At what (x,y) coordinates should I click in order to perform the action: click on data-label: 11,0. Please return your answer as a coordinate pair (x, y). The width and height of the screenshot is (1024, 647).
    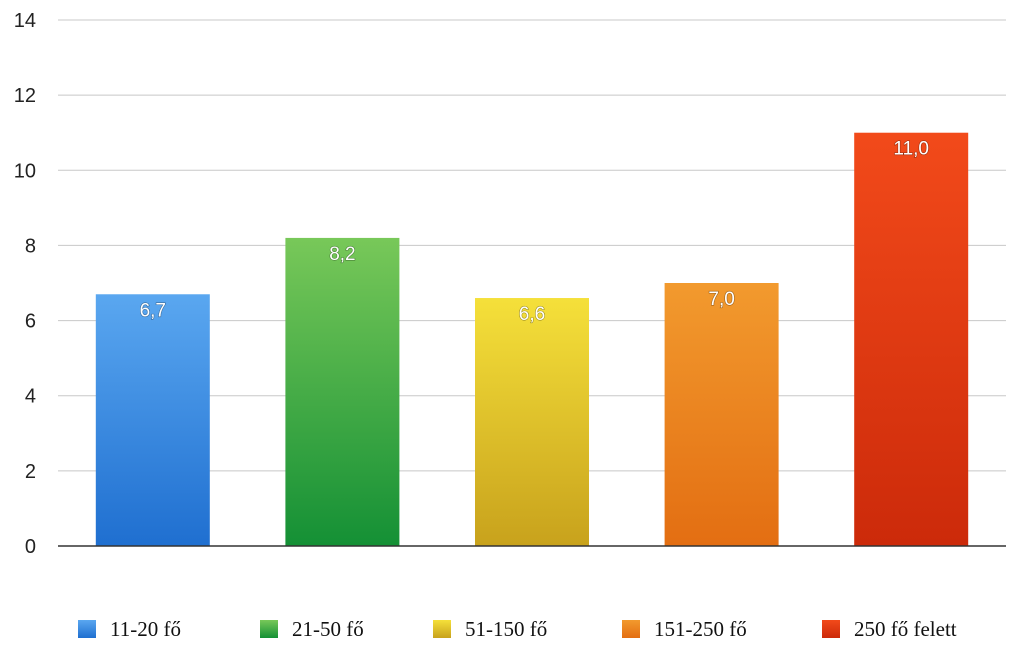
    Looking at the image, I should click on (911, 149).